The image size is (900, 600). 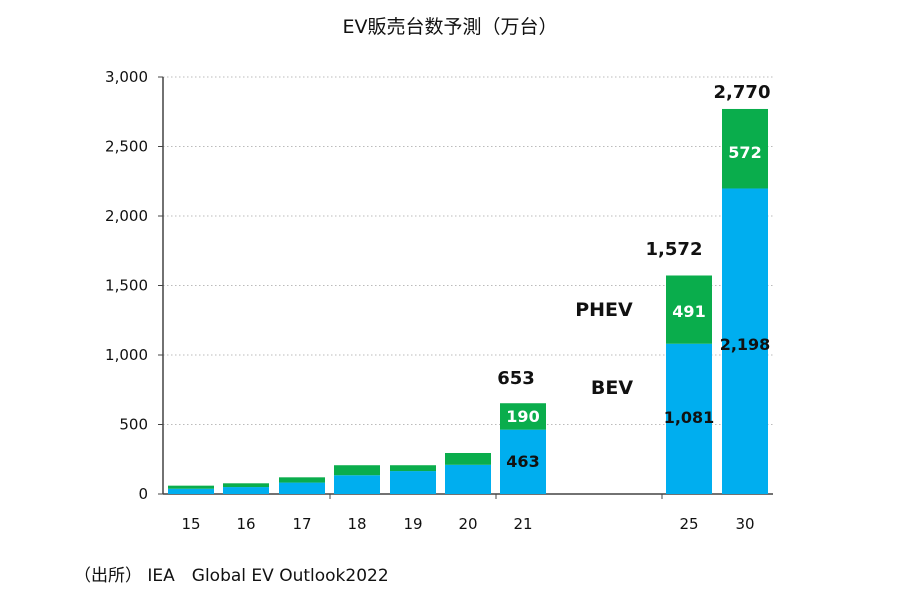 I want to click on data-label-phev: 491, so click(x=688, y=311).